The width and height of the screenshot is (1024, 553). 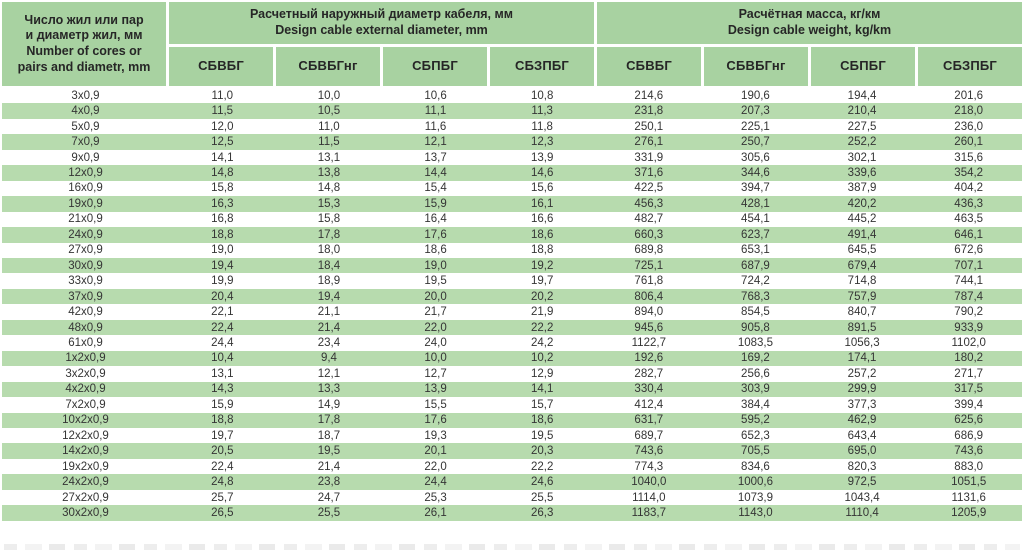 I want to click on weight-value-cell: 420,2, so click(x=862, y=203).